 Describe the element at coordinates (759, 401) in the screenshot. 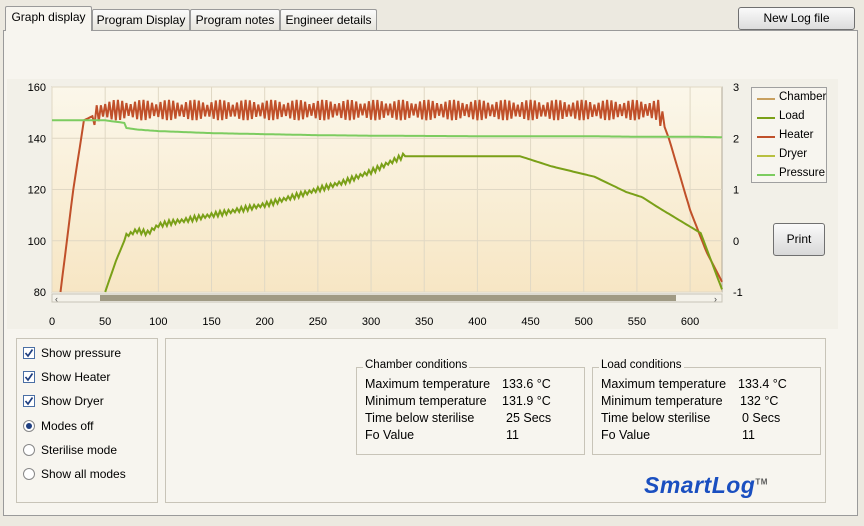

I see `stat-value: 132 °C` at that location.